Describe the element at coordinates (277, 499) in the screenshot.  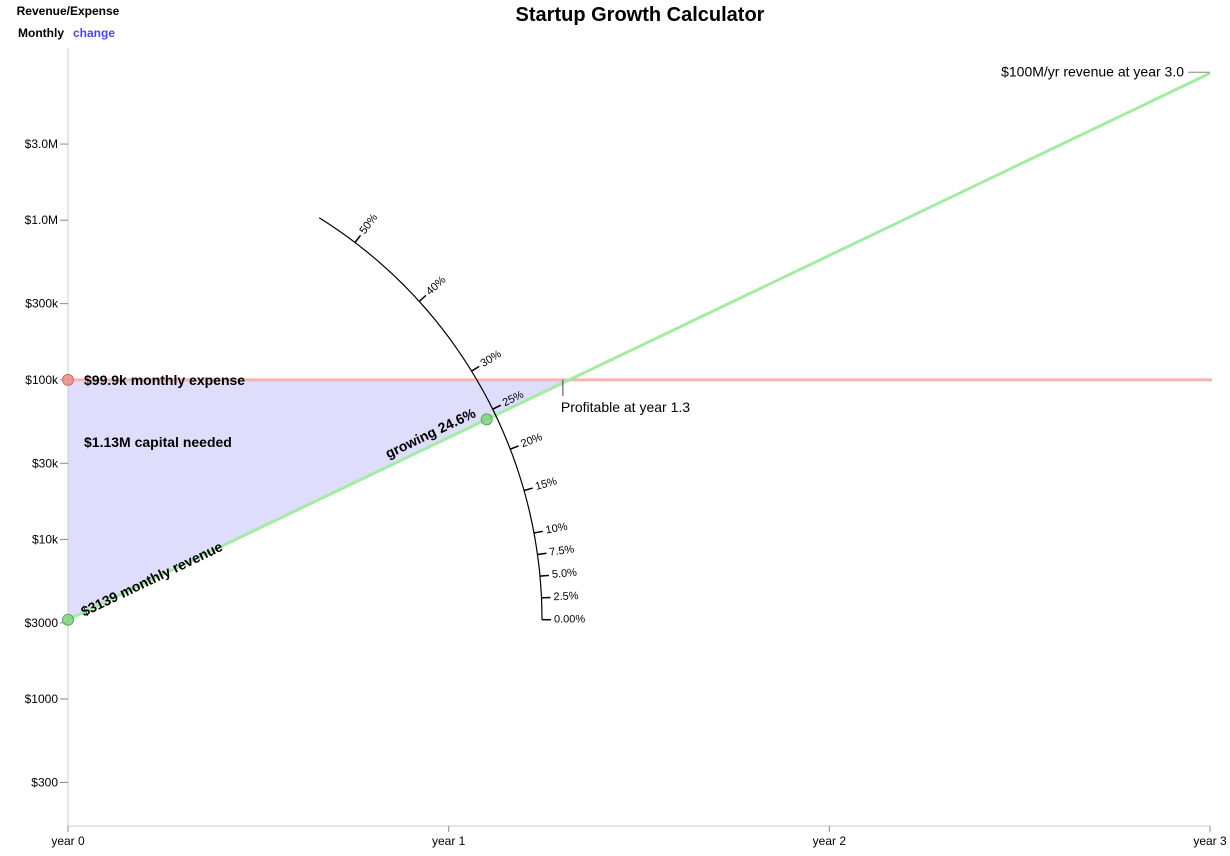
I see `handles-layer` at that location.